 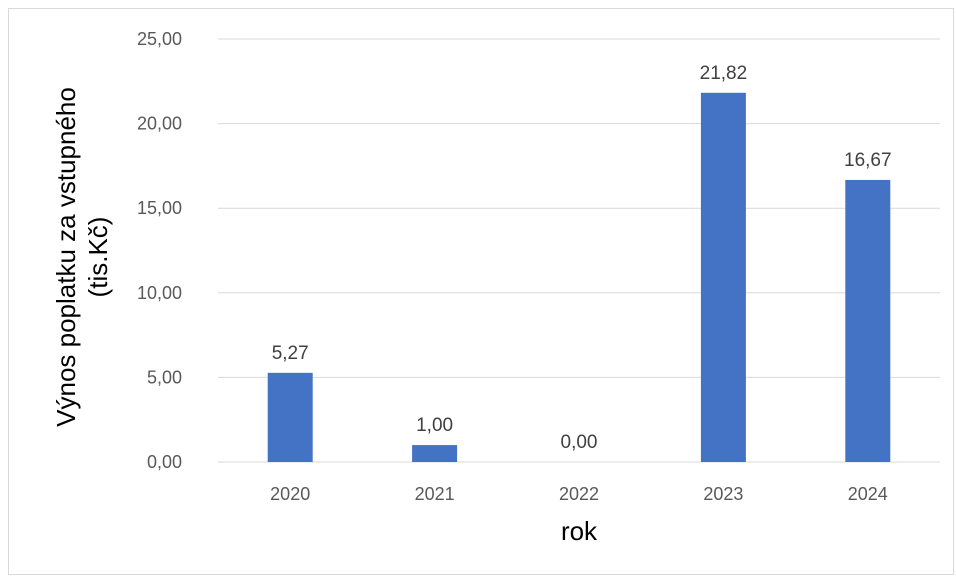 I want to click on x-tick-label-2023: 2023, so click(x=723, y=494).